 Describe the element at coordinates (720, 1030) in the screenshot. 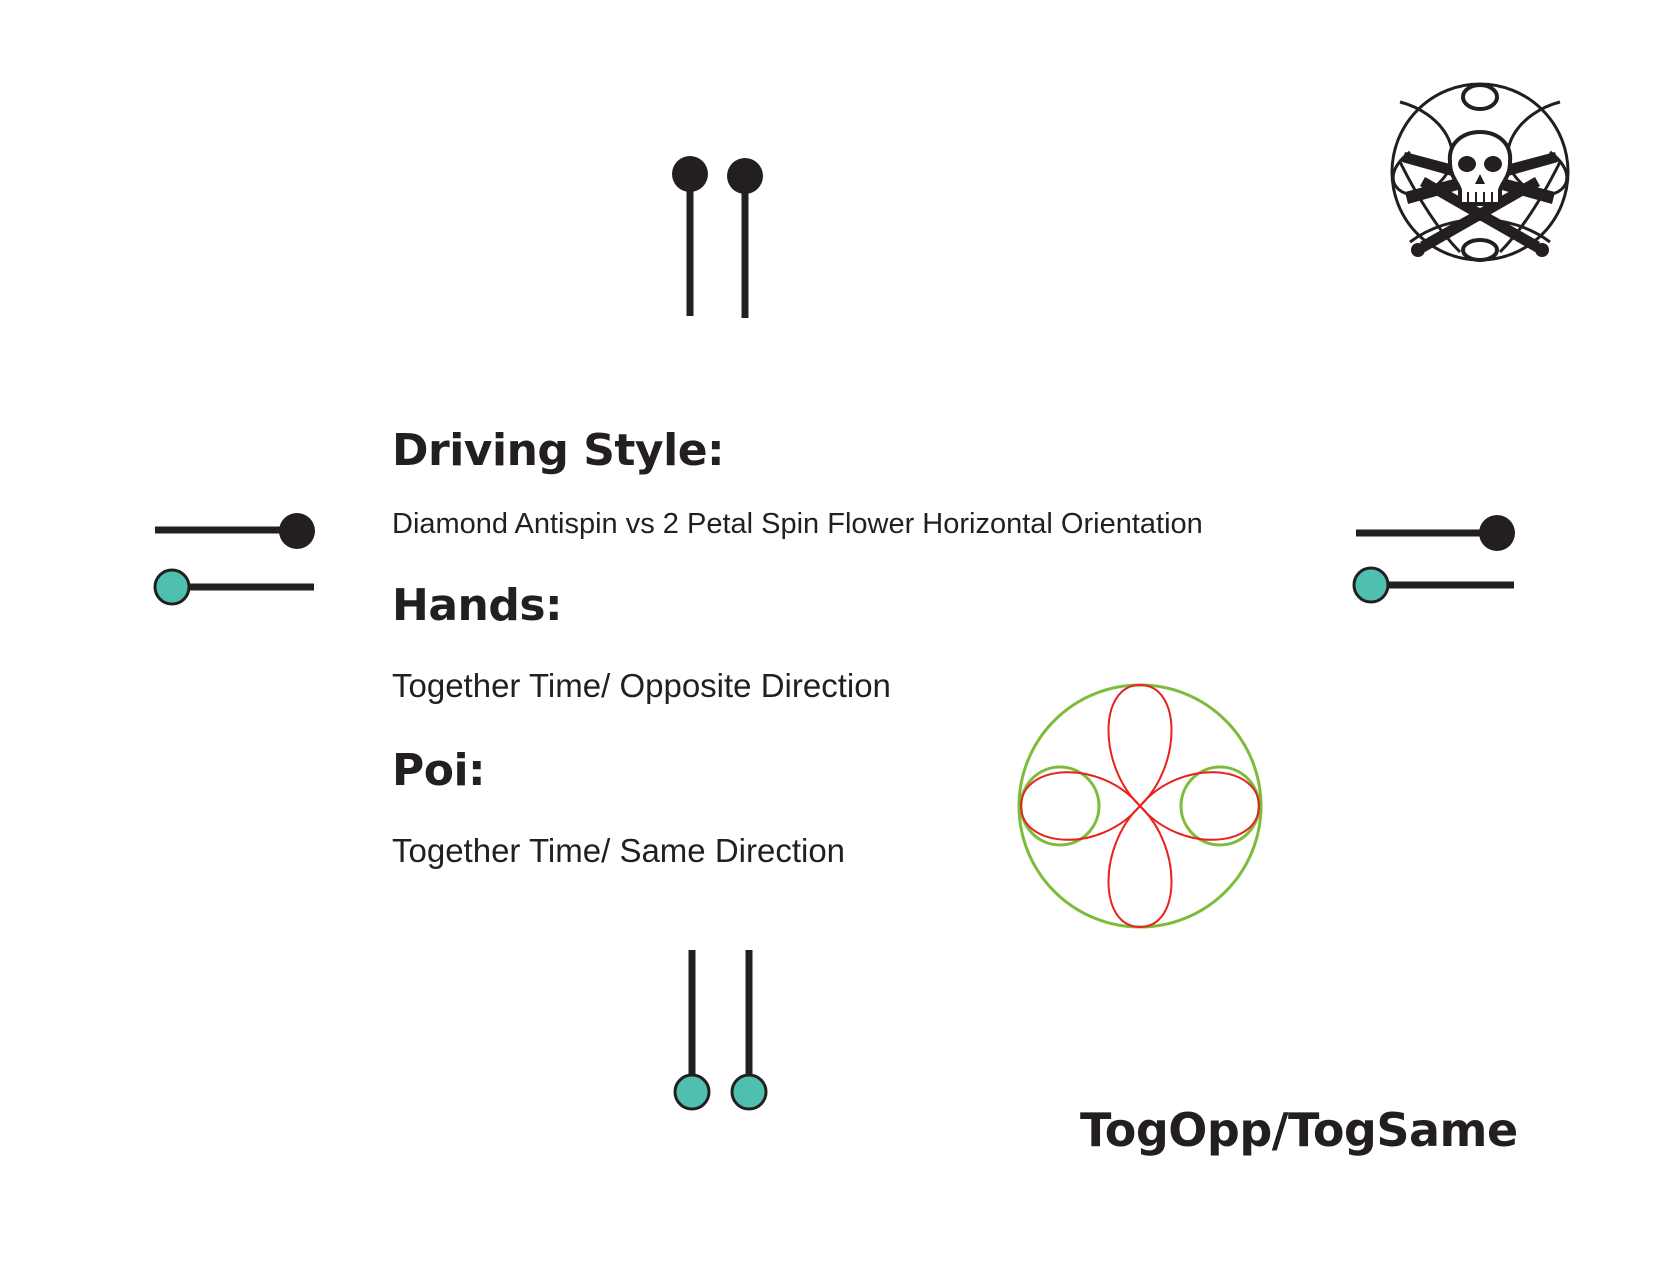

I see `bottom-poi-pair` at that location.